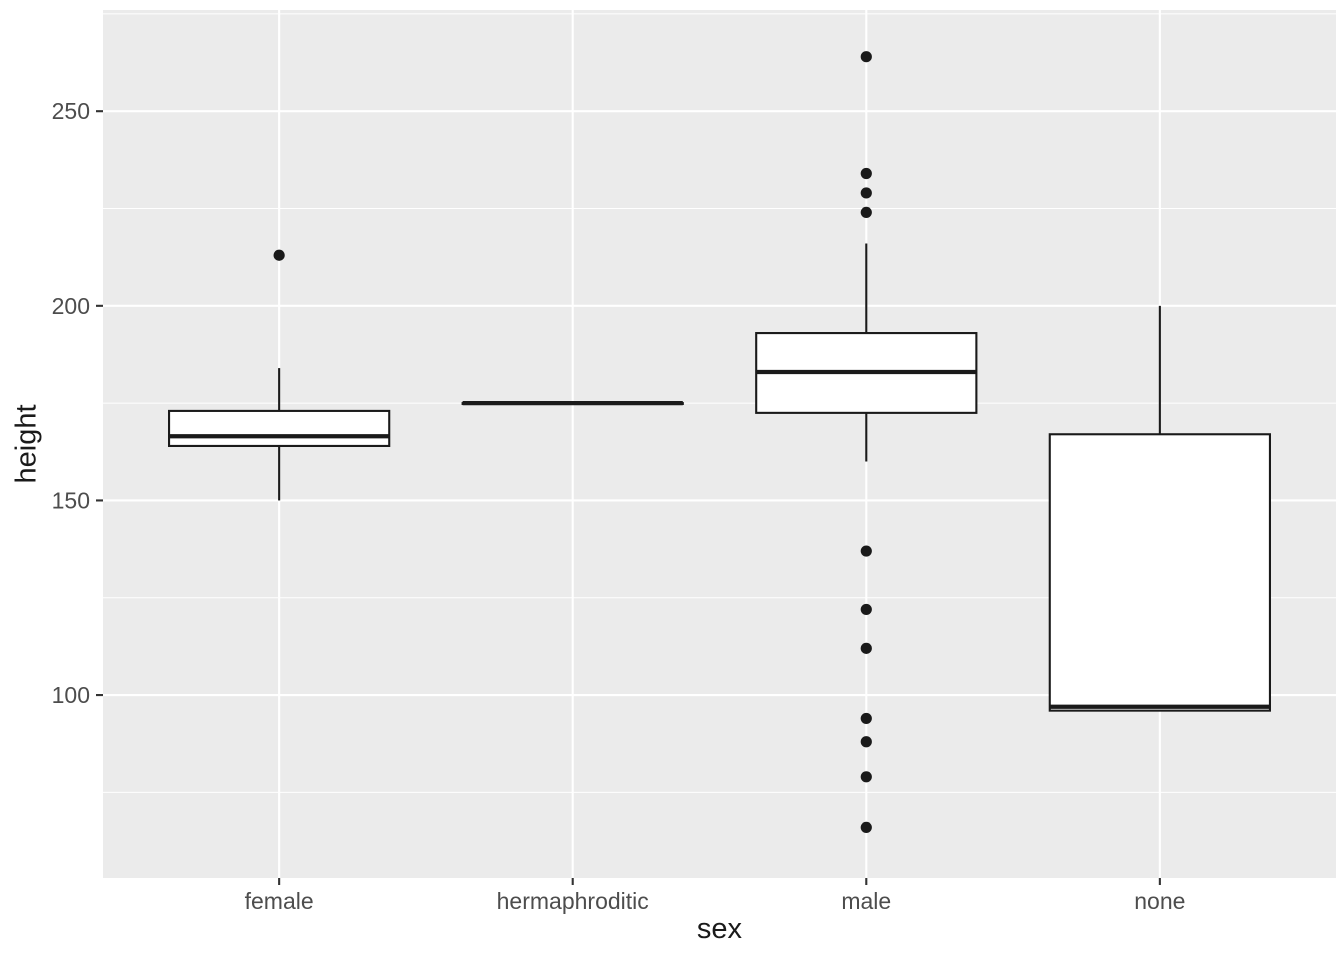 The width and height of the screenshot is (1344, 960). I want to click on box-female, so click(279, 428).